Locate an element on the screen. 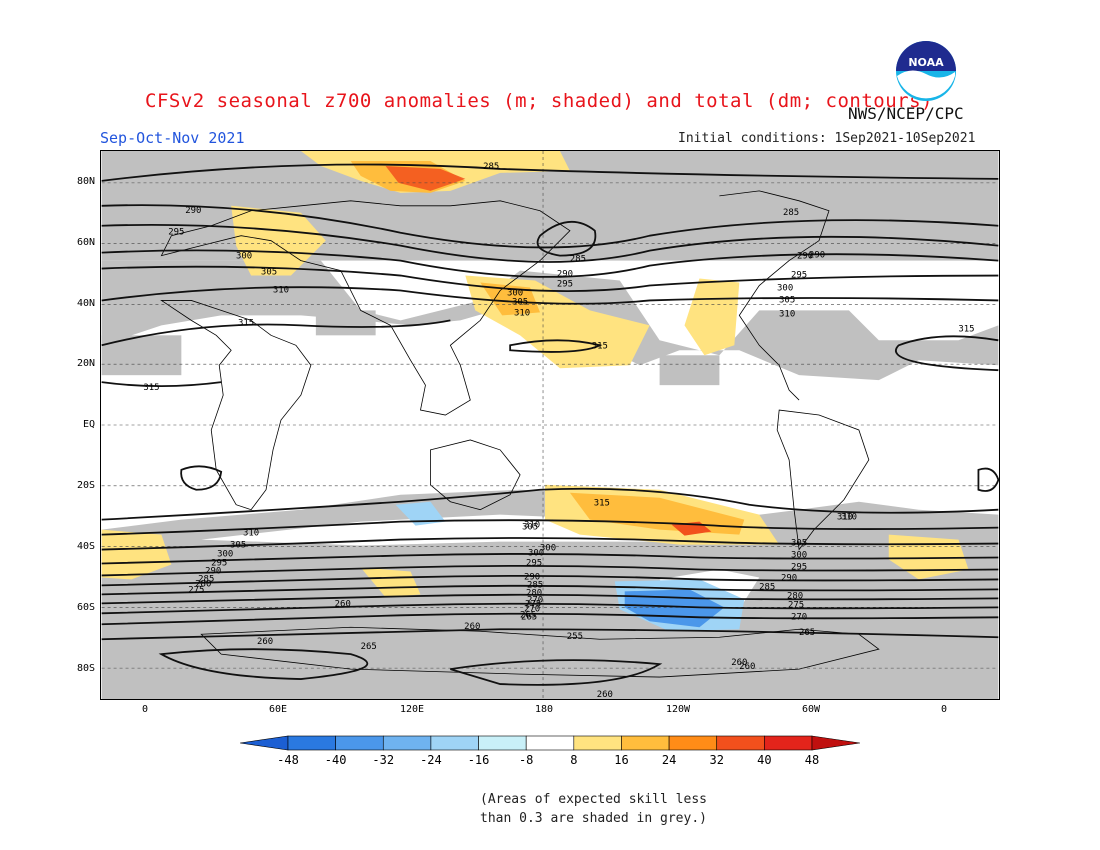 Image resolution: width=1100 pixels, height=850 pixels. colorbar-tick-label: 16 is located at coordinates (621, 759).